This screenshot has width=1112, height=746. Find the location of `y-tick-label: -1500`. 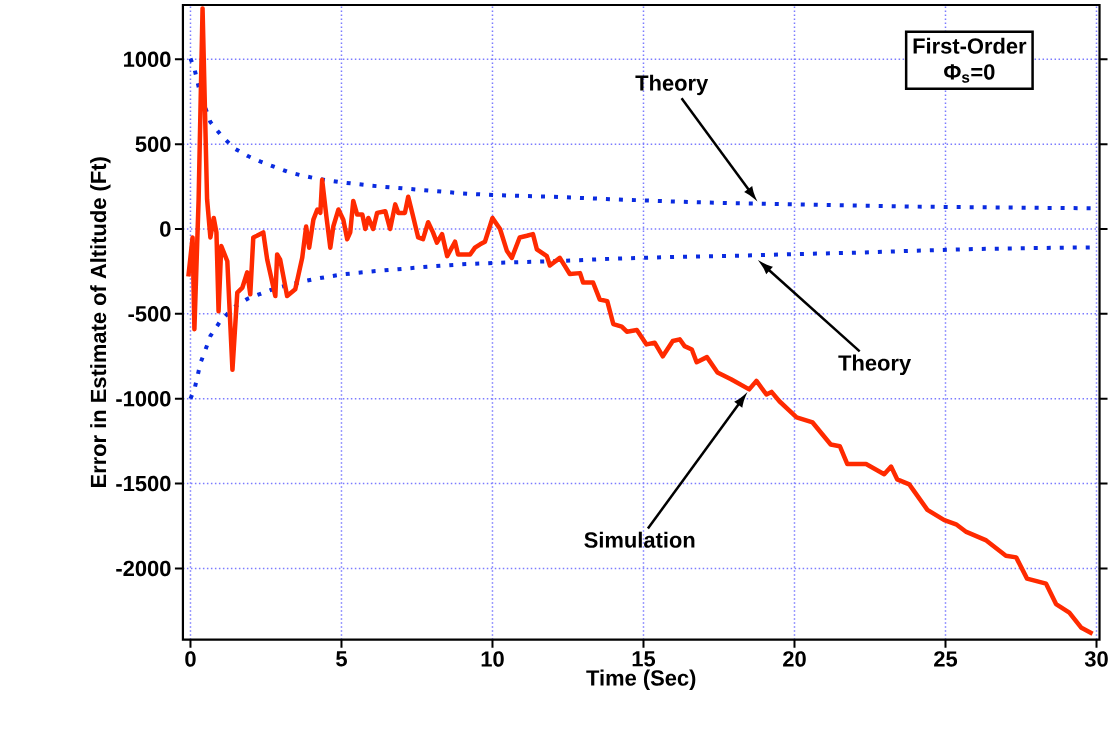

y-tick-label: -1500 is located at coordinates (143, 483).